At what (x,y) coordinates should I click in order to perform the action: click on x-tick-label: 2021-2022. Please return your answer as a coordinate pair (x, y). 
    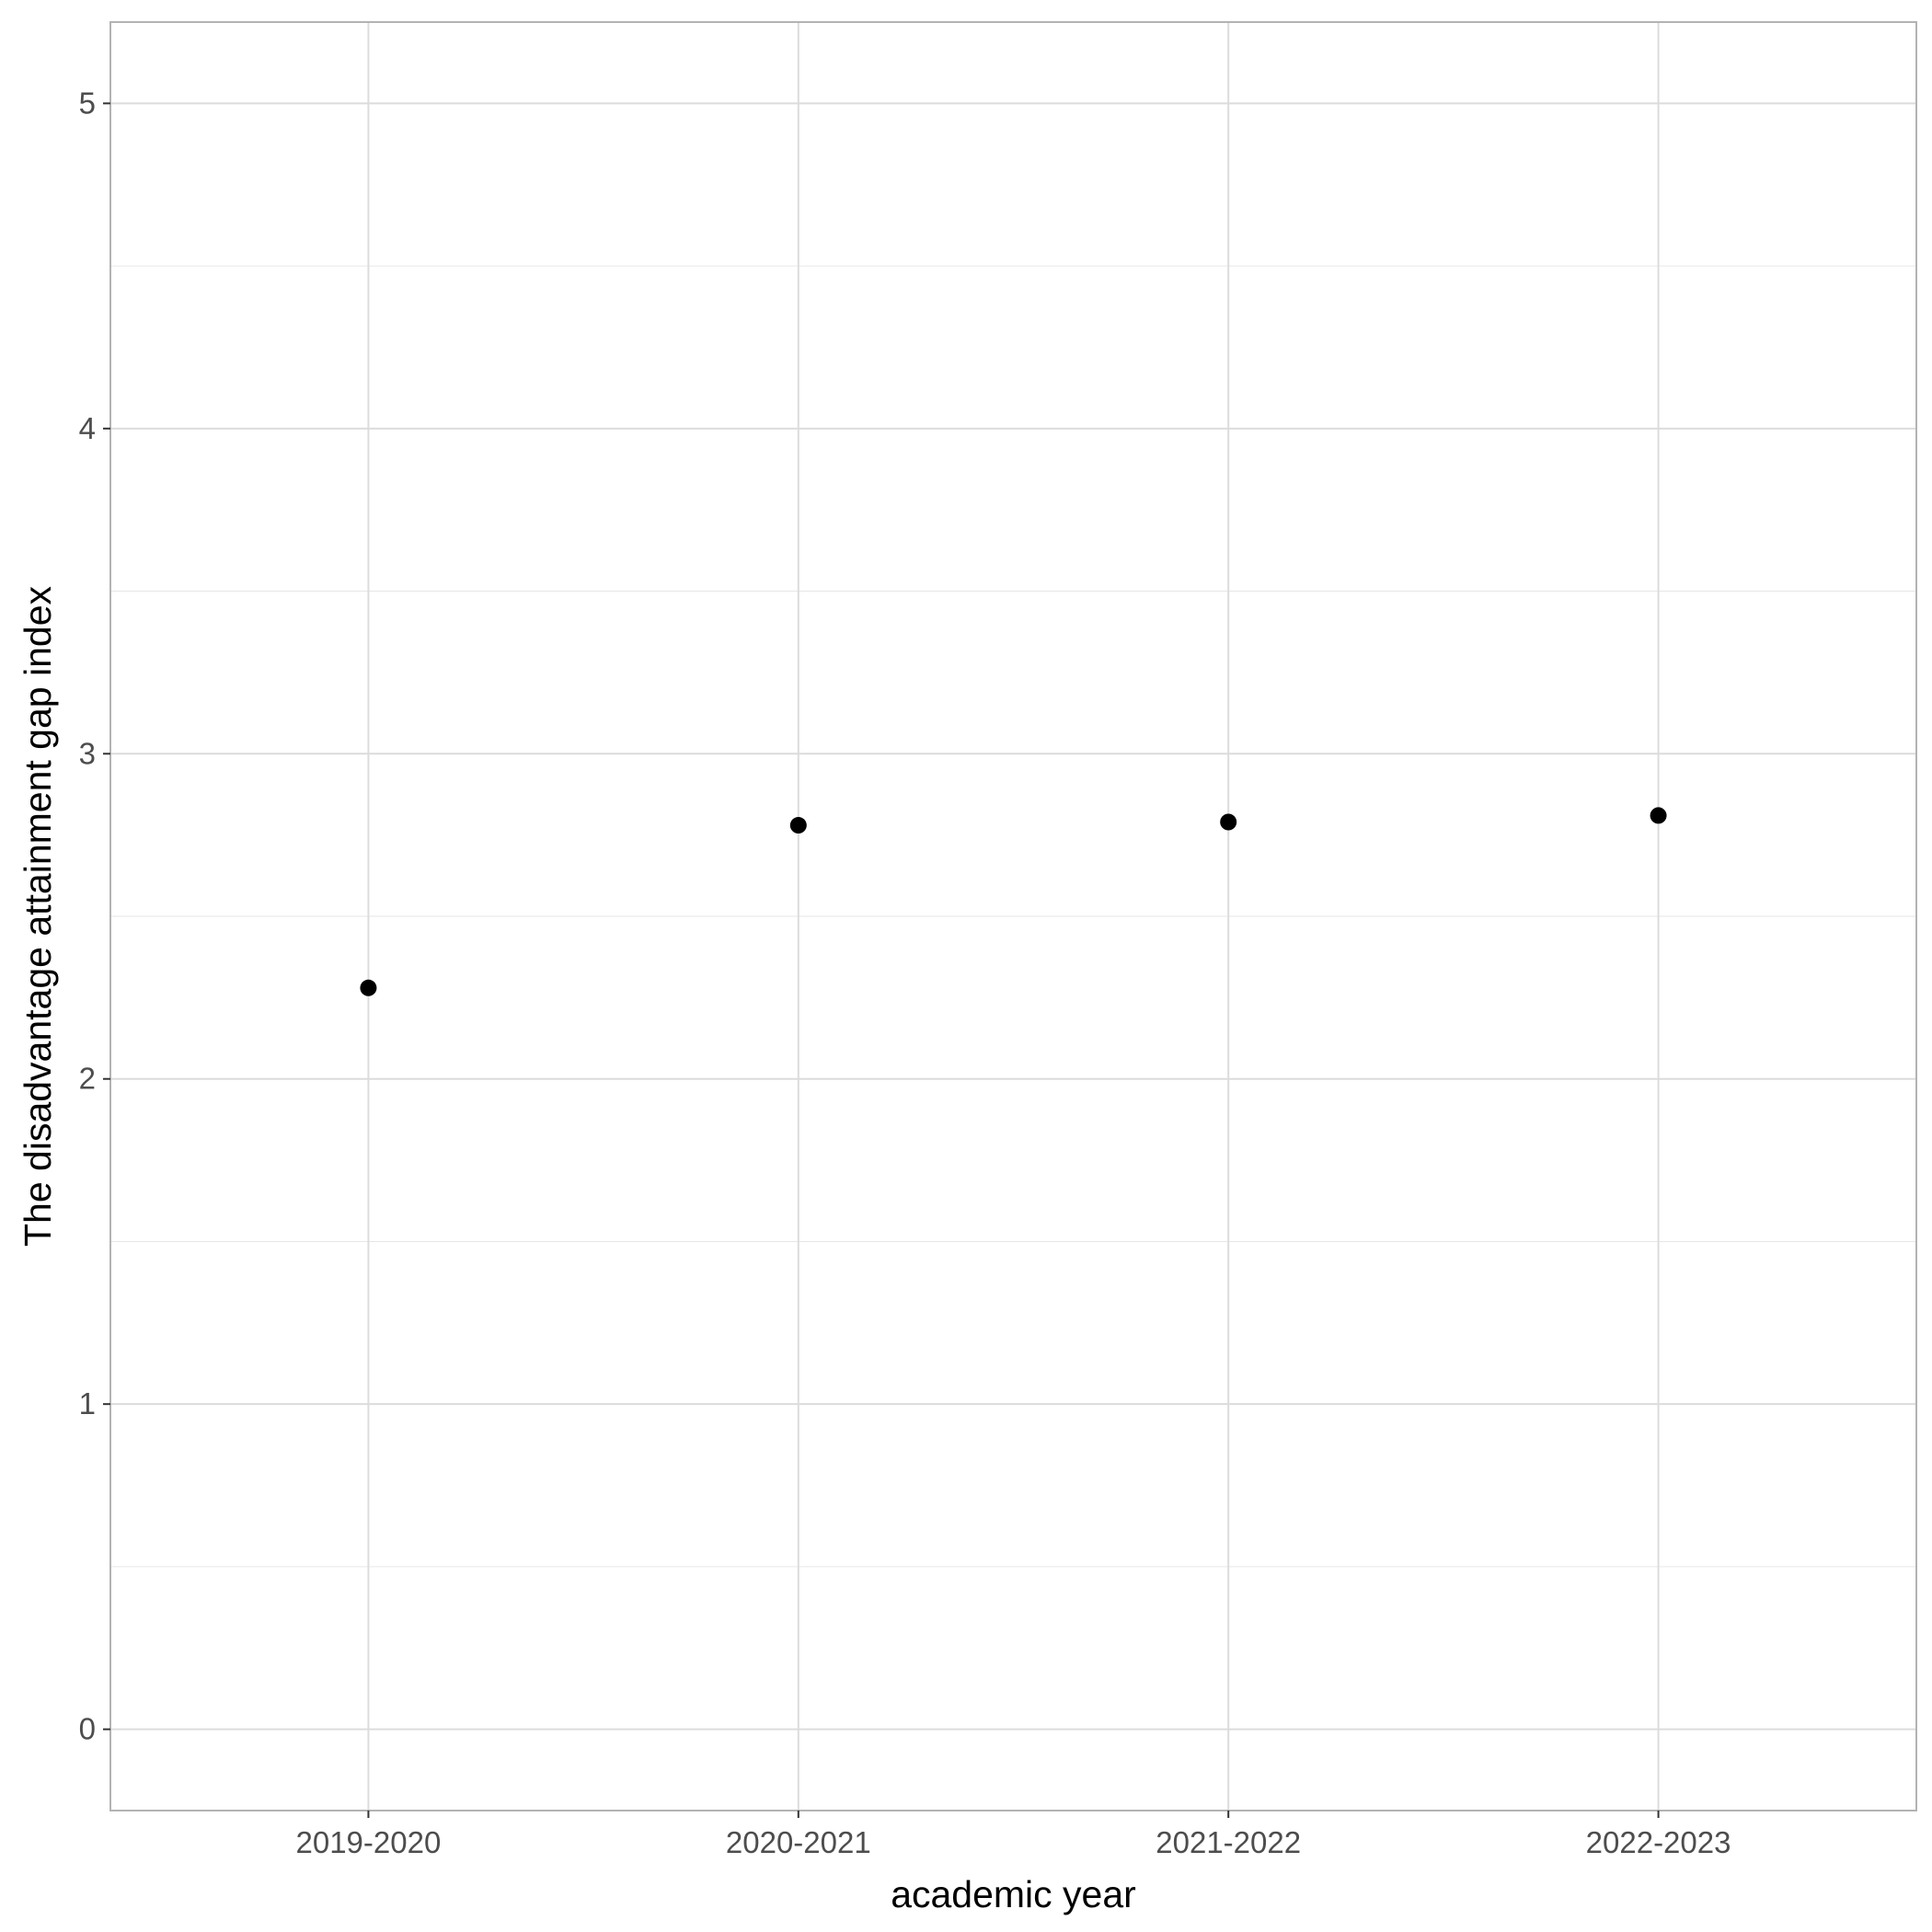
    Looking at the image, I should click on (1228, 1842).